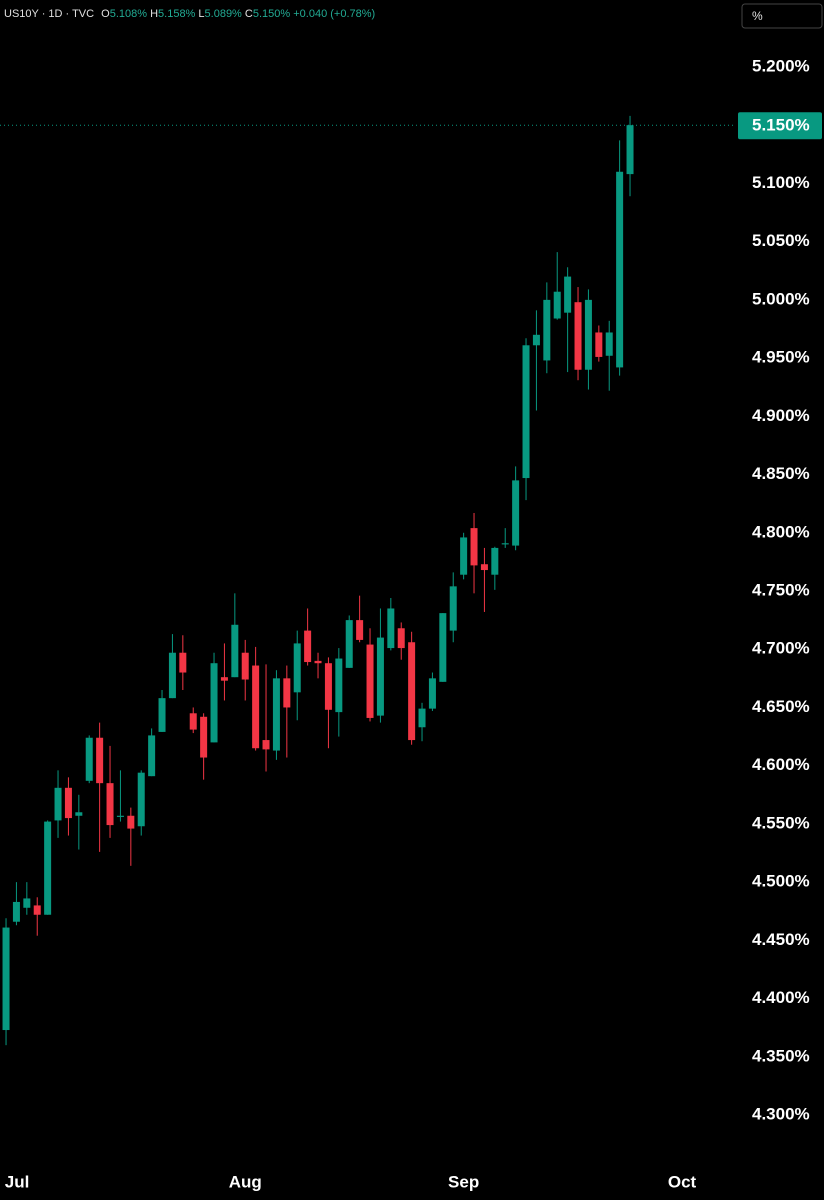 This screenshot has height=1200, width=824. What do you see at coordinates (245, 1181) in the screenshot?
I see `x-tick-label: Aug` at bounding box center [245, 1181].